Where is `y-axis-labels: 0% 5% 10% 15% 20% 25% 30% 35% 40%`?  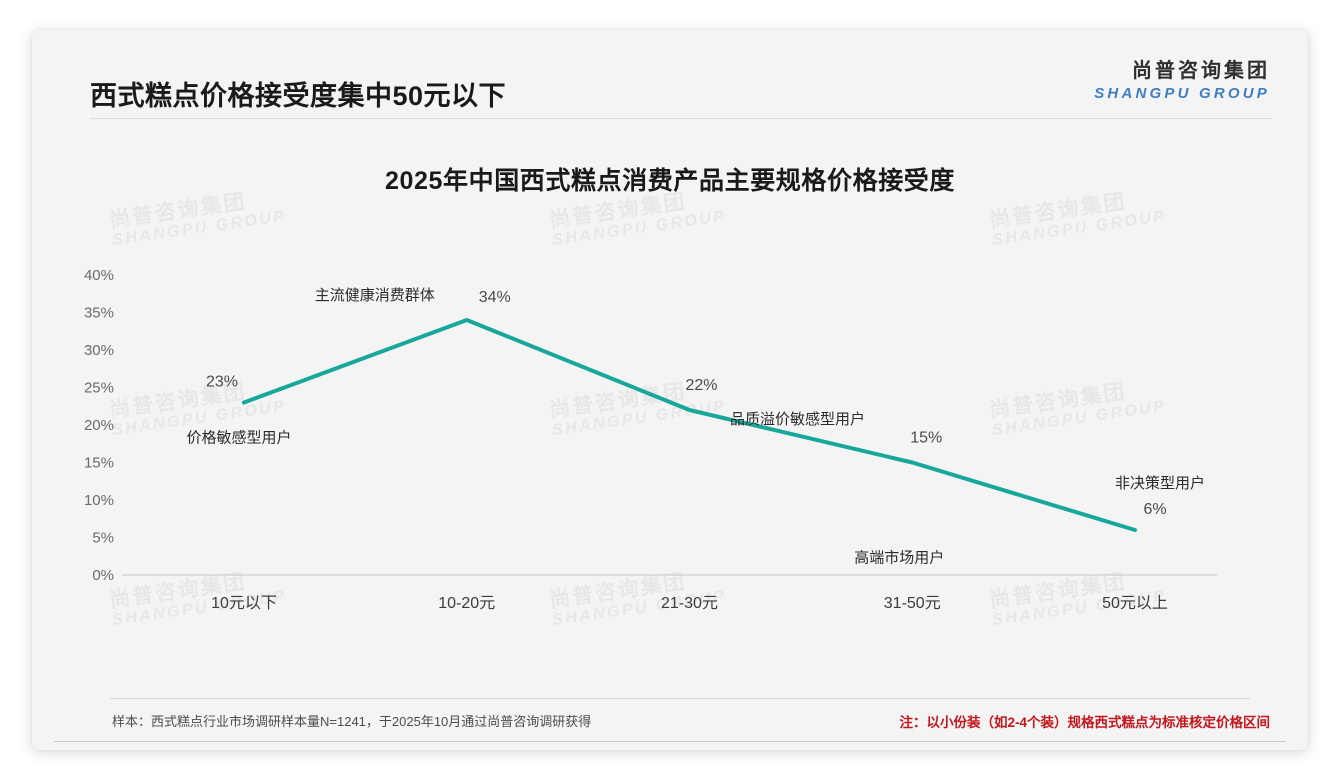
y-axis-labels: 0% 5% 10% 15% 20% 25% 30% 35% 40% is located at coordinates (99, 425).